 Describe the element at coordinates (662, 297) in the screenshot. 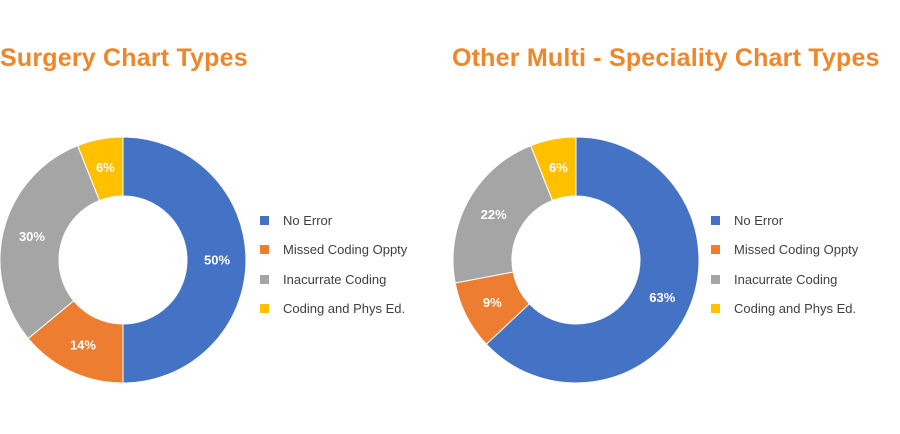

I see `data-label-no-error: 63%` at that location.